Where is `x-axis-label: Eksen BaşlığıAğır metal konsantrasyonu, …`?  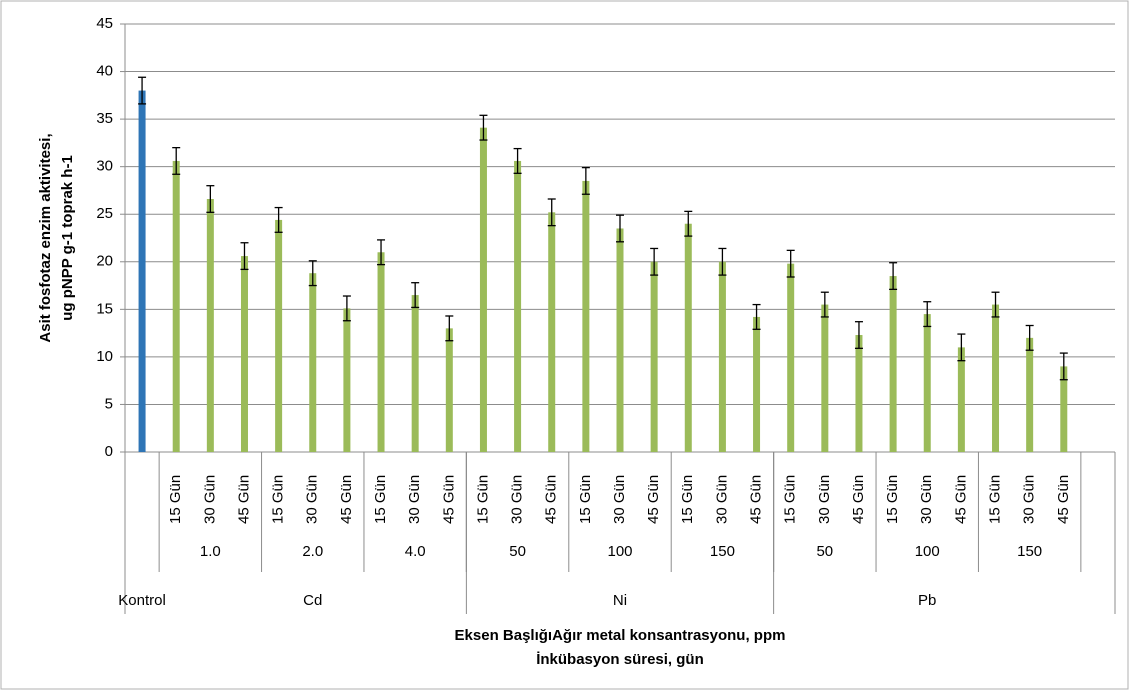 x-axis-label: Eksen BaşlığıAğır metal konsantrasyonu, … is located at coordinates (620, 635).